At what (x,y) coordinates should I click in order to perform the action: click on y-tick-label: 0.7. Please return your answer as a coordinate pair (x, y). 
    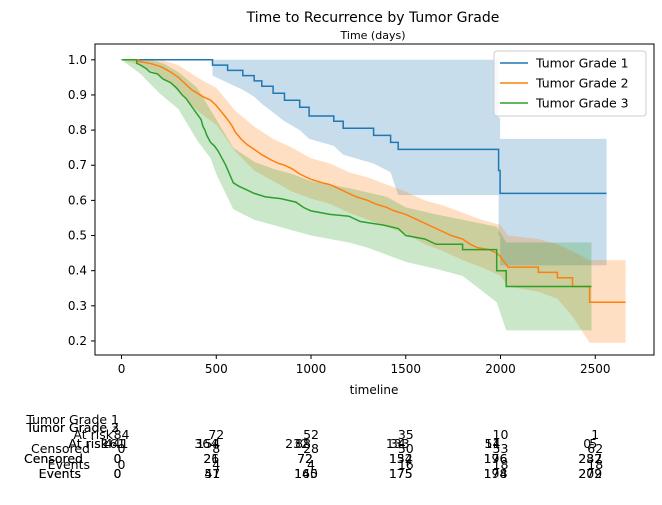
    Looking at the image, I should click on (77, 165).